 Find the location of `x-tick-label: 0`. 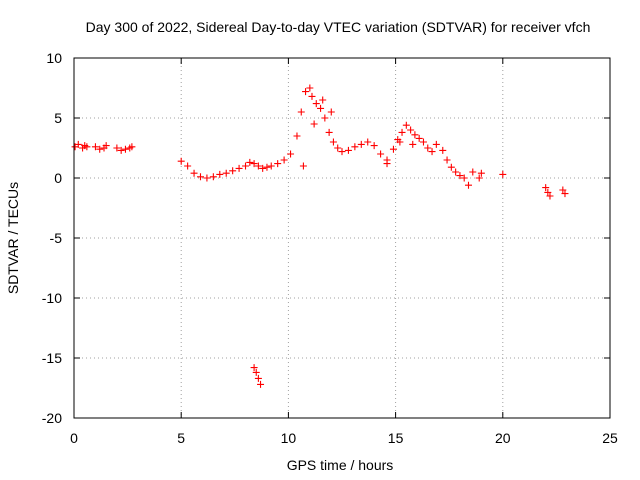

x-tick-label: 0 is located at coordinates (74, 438).